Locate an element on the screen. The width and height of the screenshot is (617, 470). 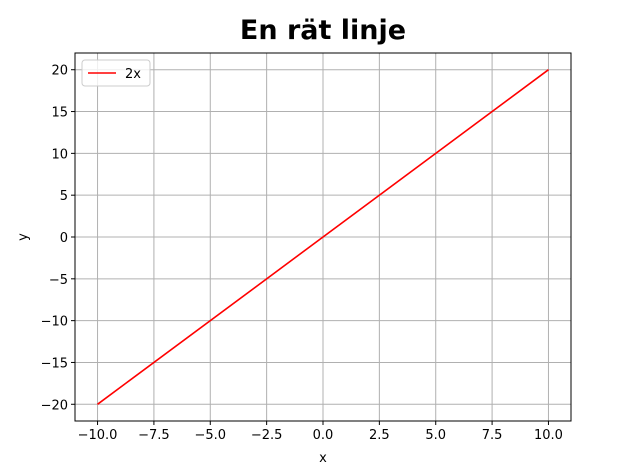
x-tick-label: 2.5 is located at coordinates (379, 435).